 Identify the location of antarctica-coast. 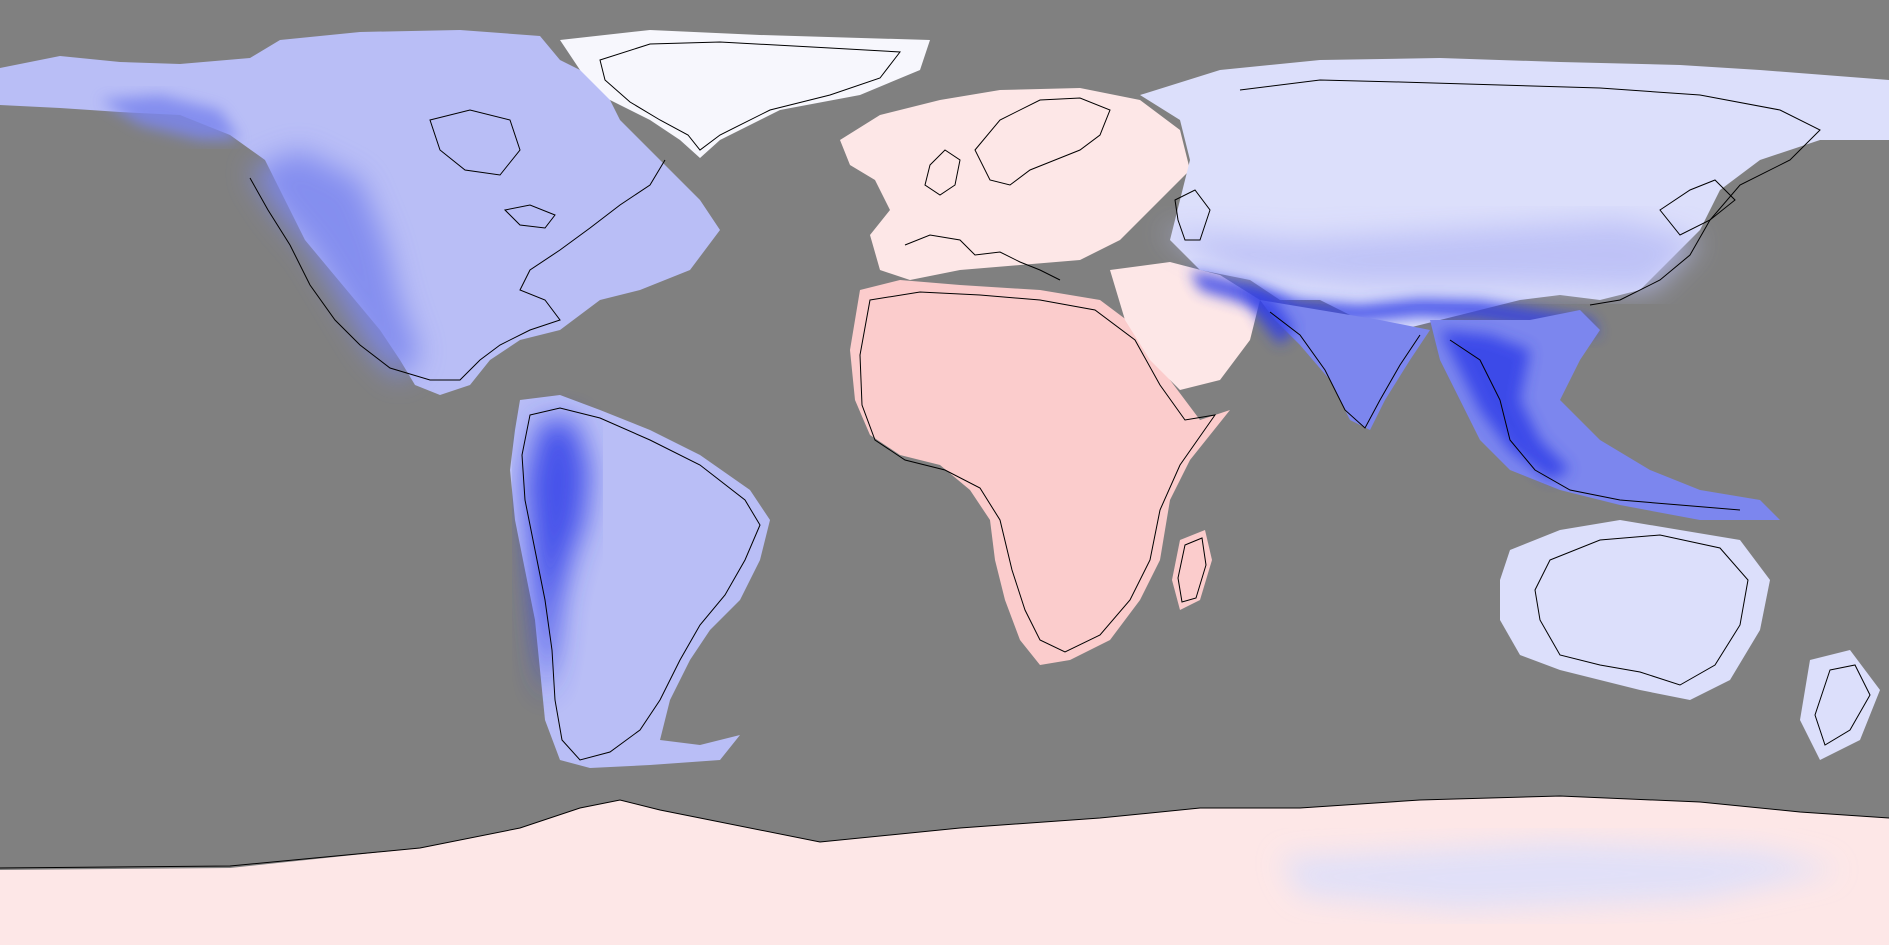
(944, 832).